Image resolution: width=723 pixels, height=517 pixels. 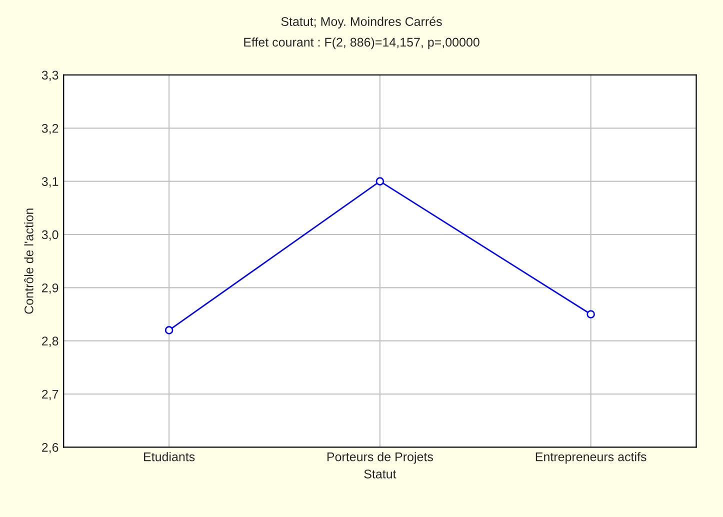 What do you see at coordinates (50, 288) in the screenshot?
I see `y-tick-label: 2,9` at bounding box center [50, 288].